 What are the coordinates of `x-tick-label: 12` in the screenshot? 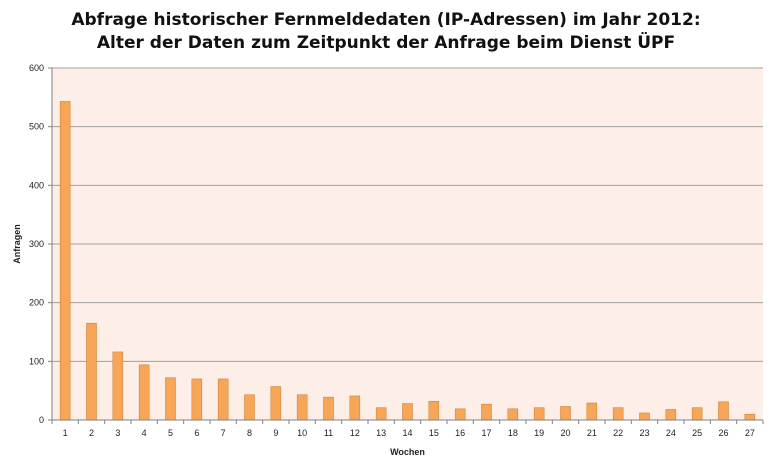 It's located at (355, 433).